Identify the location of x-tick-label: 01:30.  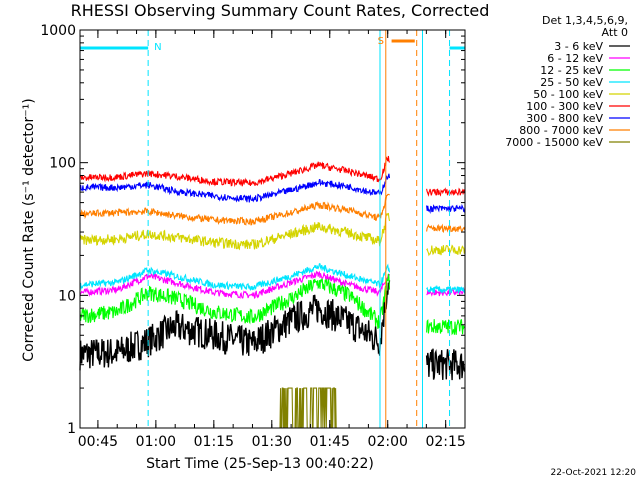
(272, 442).